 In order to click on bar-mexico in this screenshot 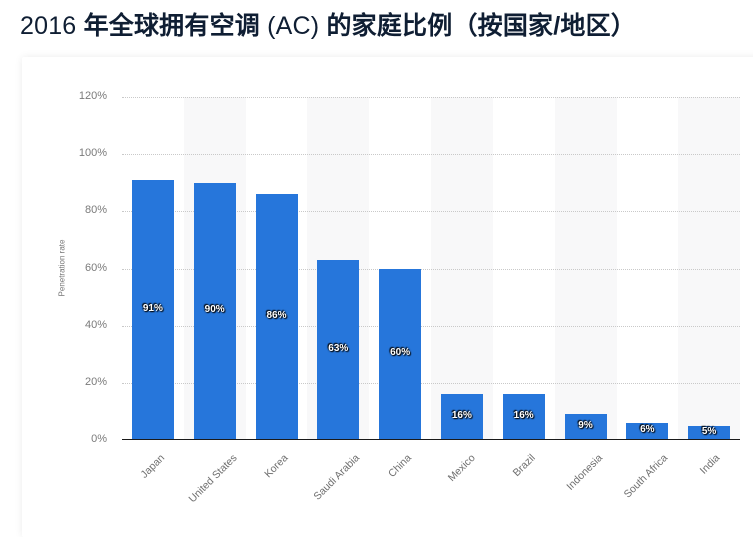, I will do `click(461, 417)`.